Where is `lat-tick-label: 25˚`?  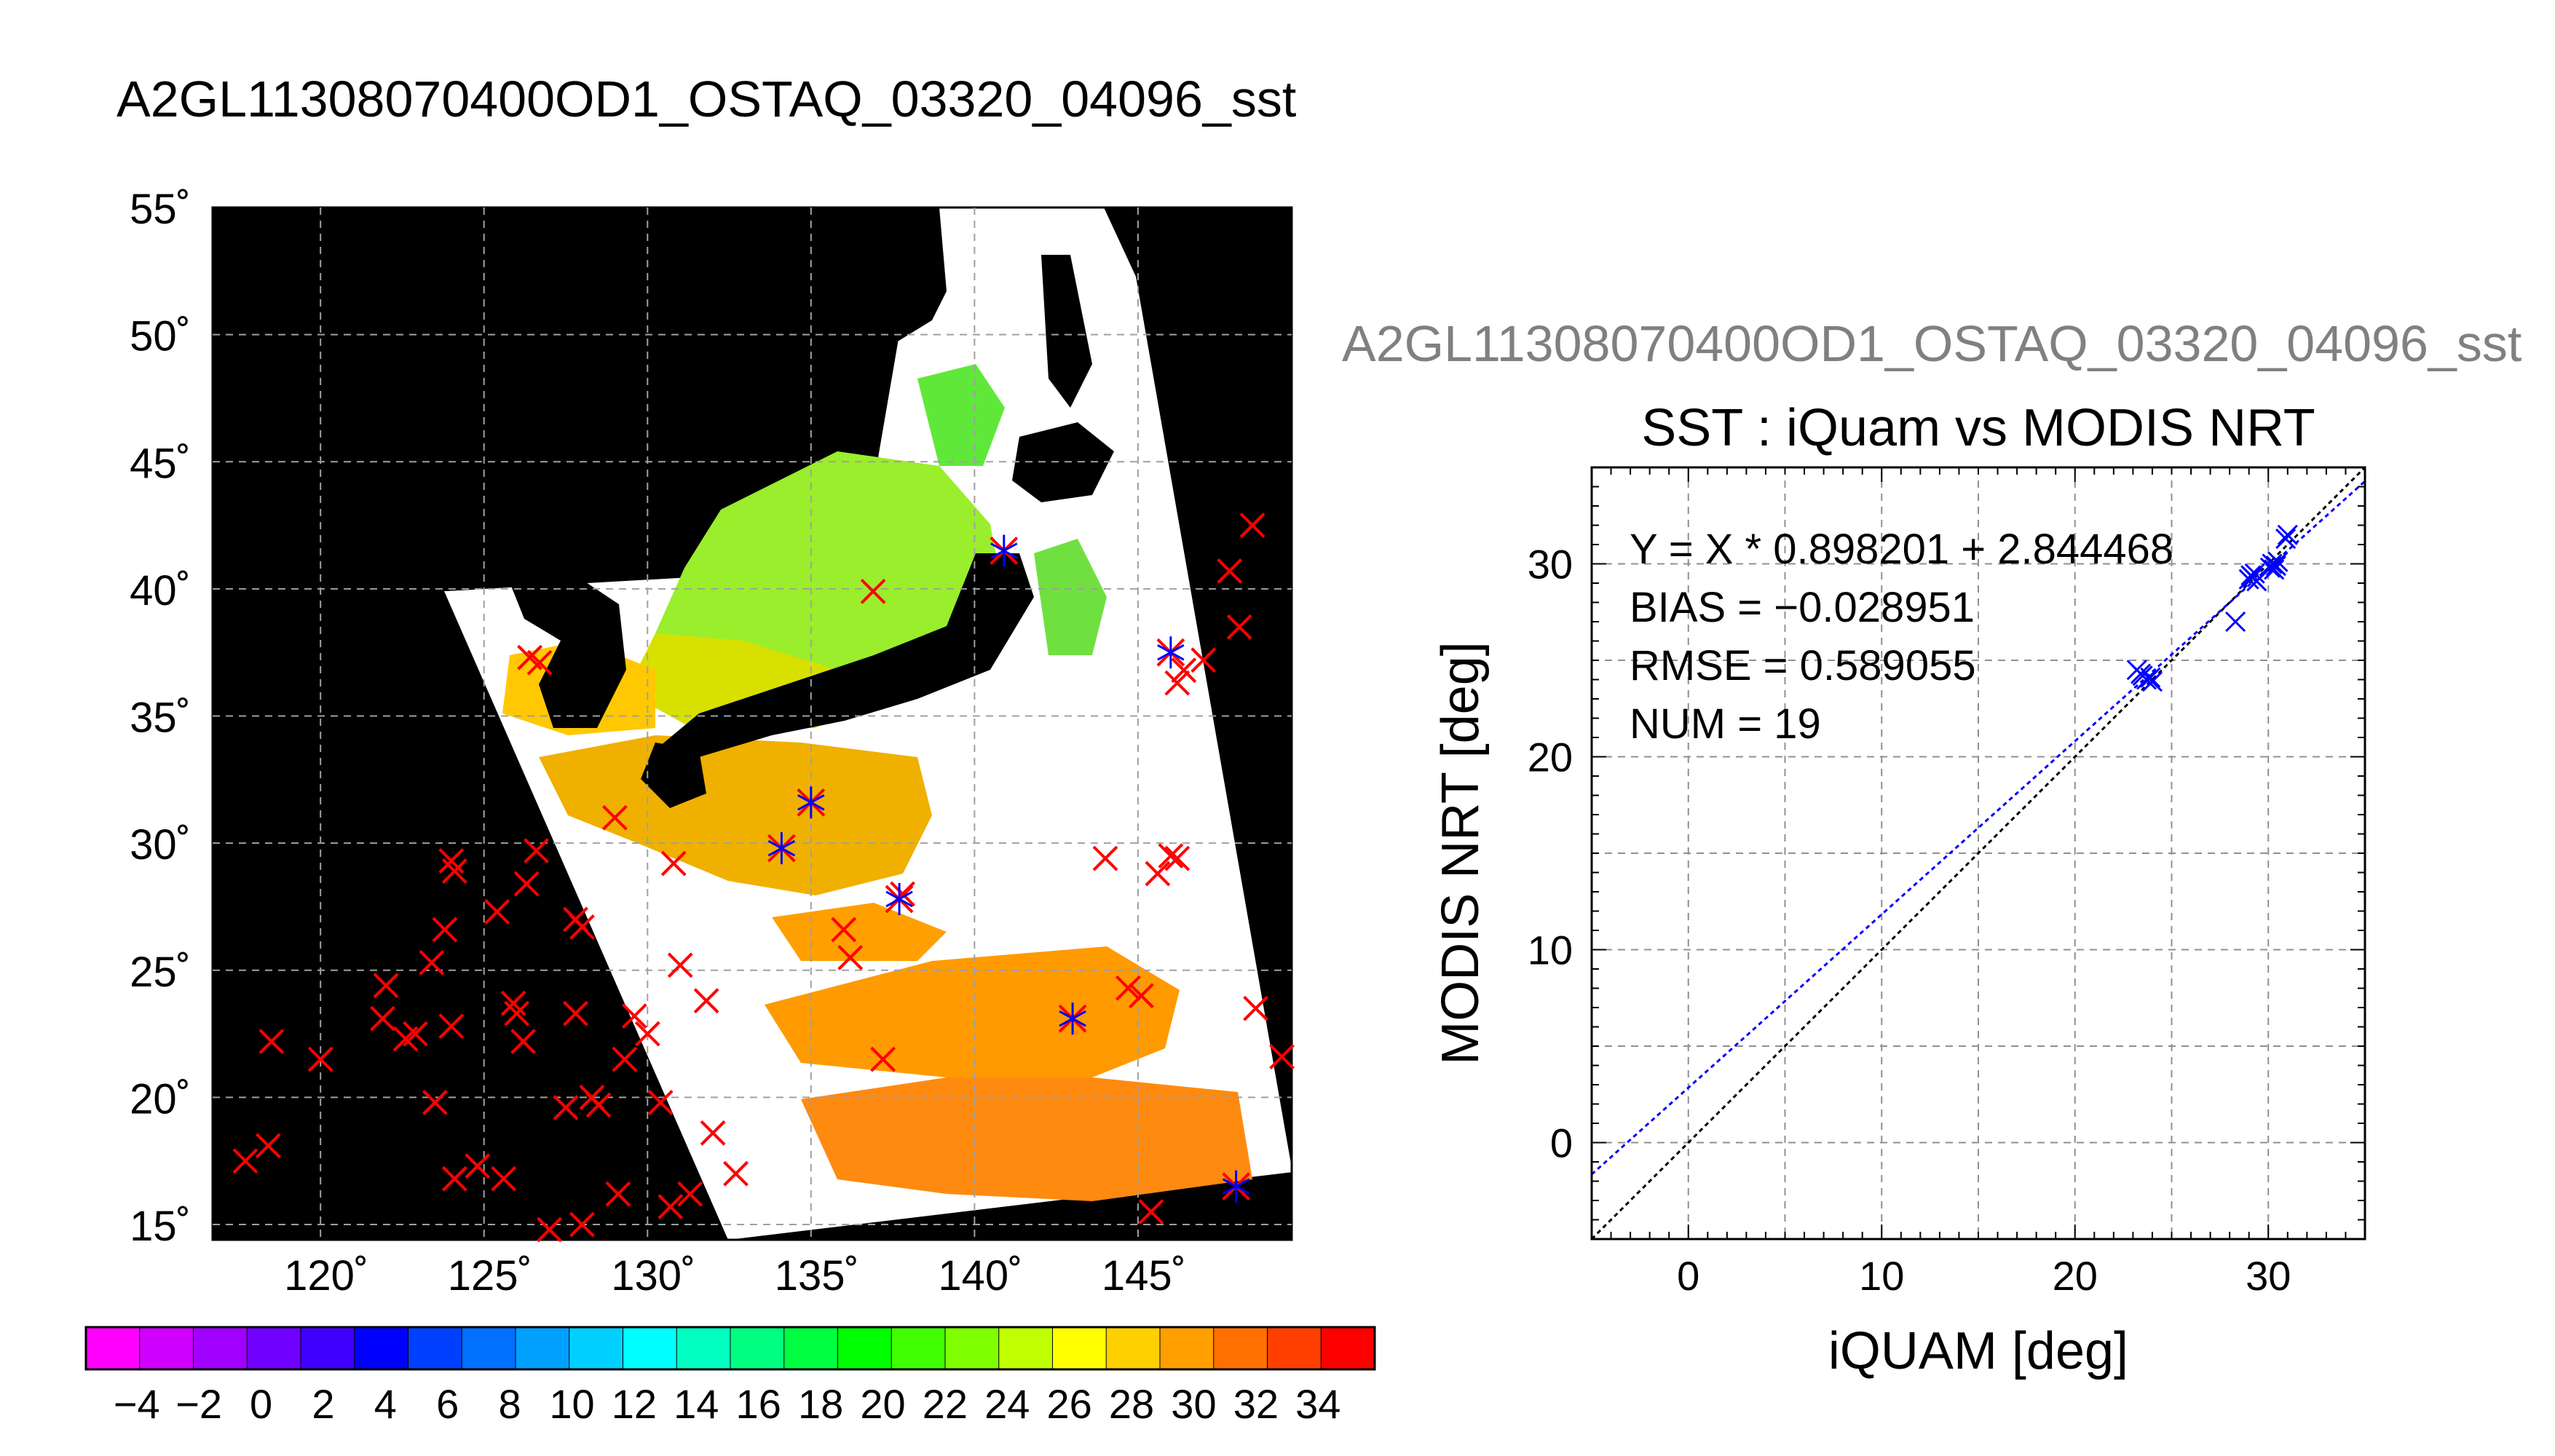
lat-tick-label: 25˚ is located at coordinates (160, 972).